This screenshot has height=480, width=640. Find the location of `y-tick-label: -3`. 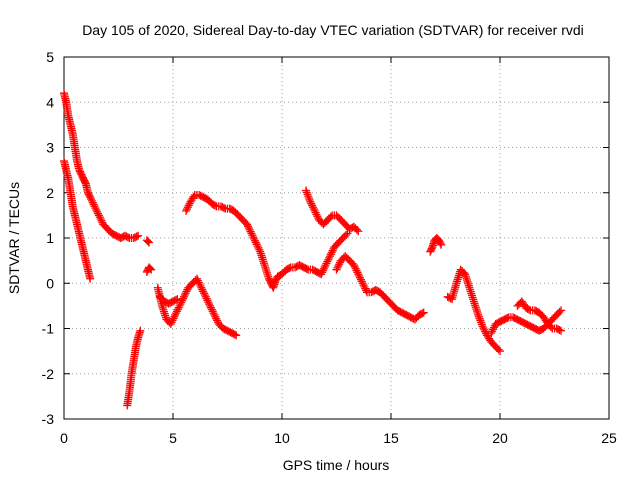

y-tick-label: -3 is located at coordinates (48, 419).